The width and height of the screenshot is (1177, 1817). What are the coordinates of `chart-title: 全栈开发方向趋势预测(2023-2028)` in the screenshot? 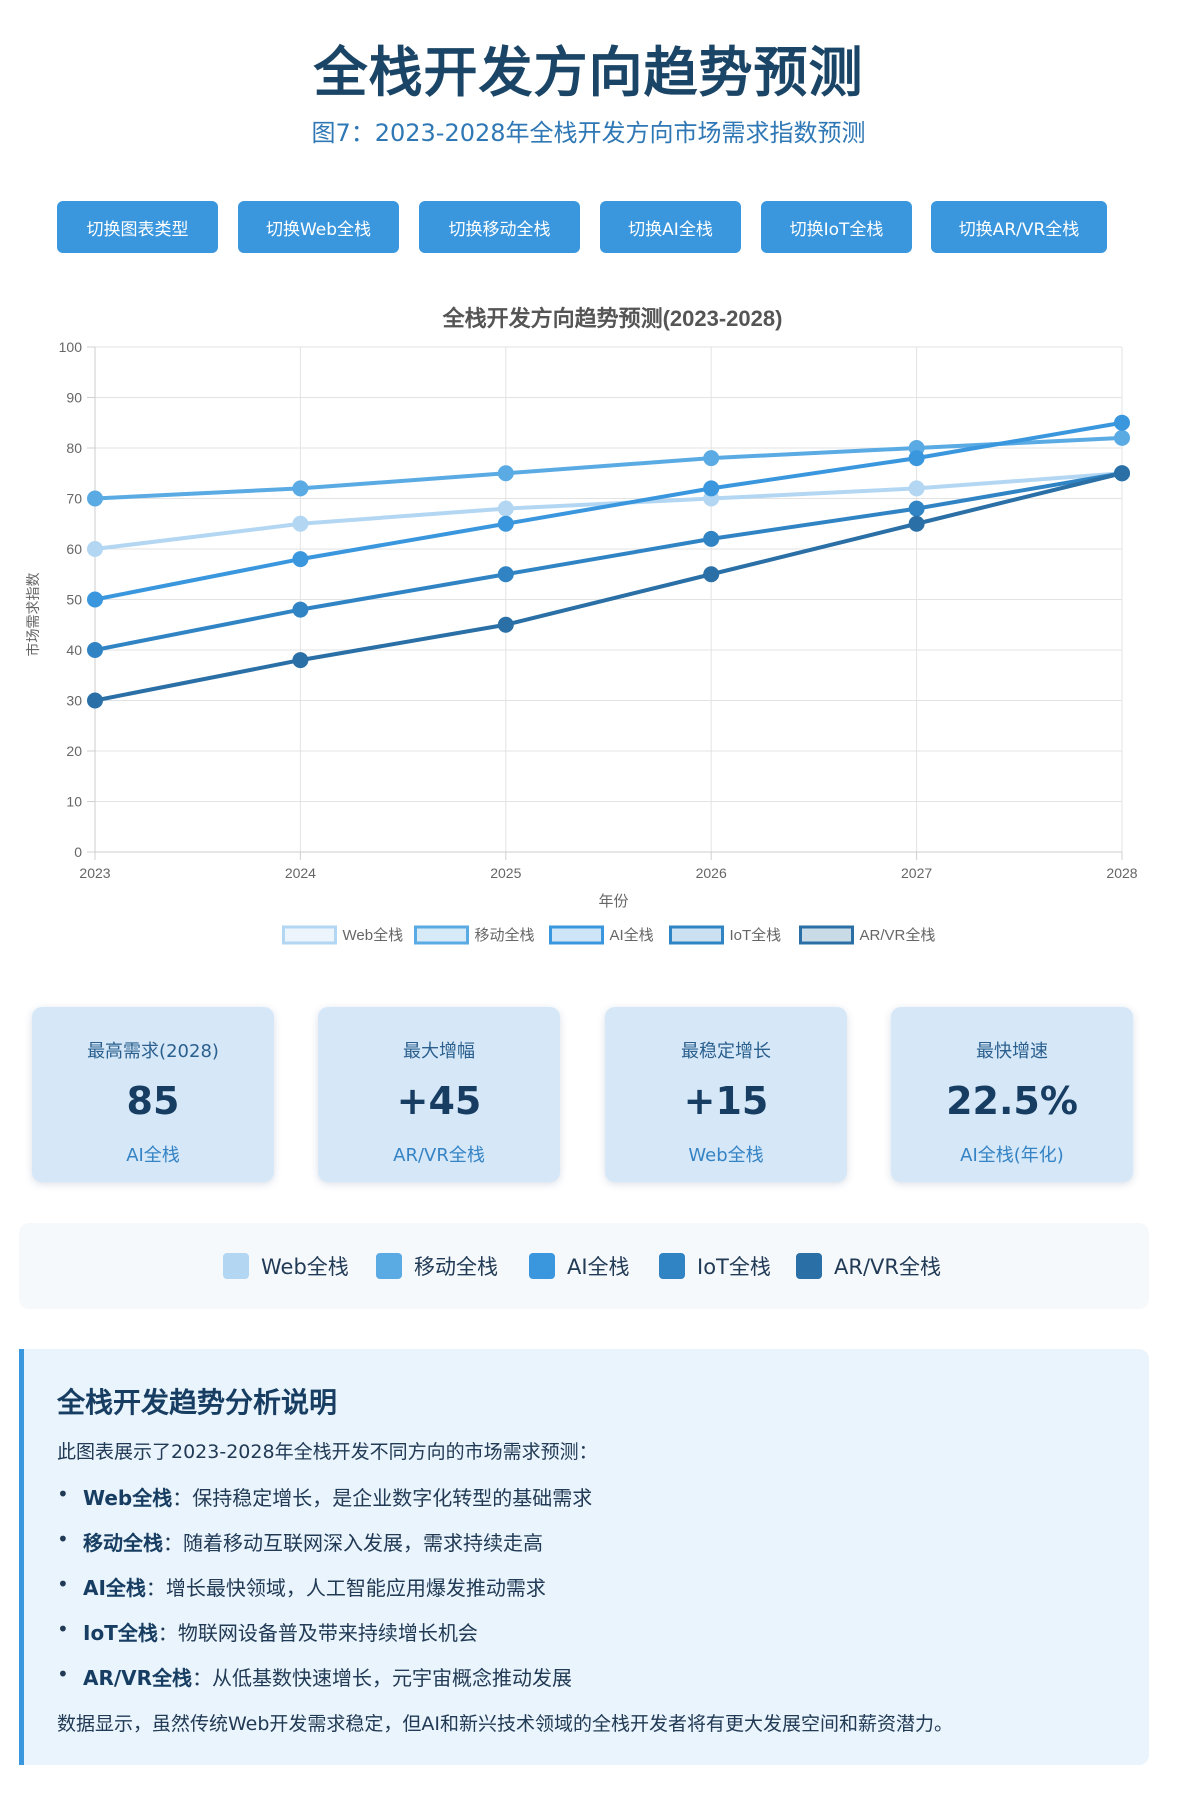 It's located at (612, 318).